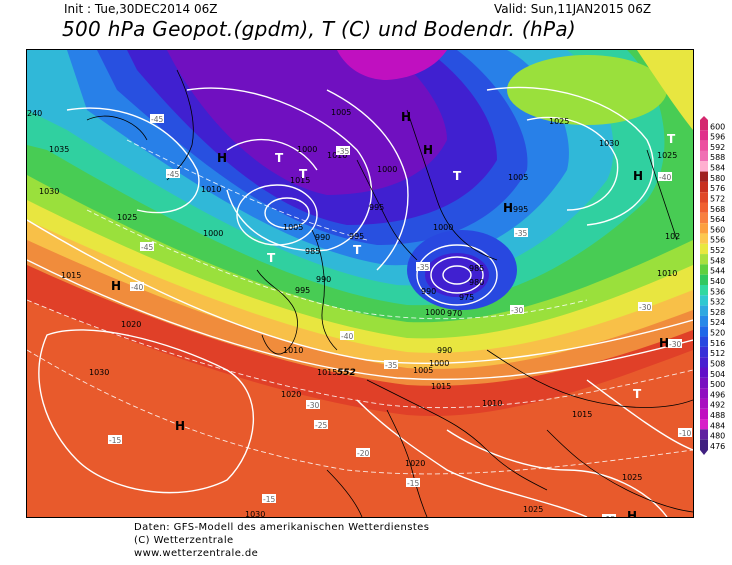  What do you see at coordinates (717, 374) in the screenshot?
I see `legend-label: 504` at bounding box center [717, 374].